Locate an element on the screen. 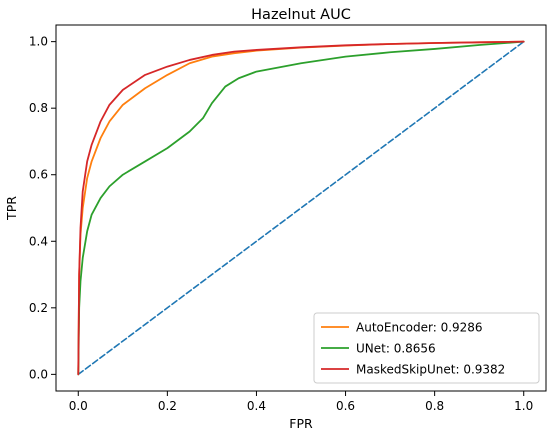 This screenshot has height=433, width=550. x-tick-label: 0.0 is located at coordinates (78, 406).